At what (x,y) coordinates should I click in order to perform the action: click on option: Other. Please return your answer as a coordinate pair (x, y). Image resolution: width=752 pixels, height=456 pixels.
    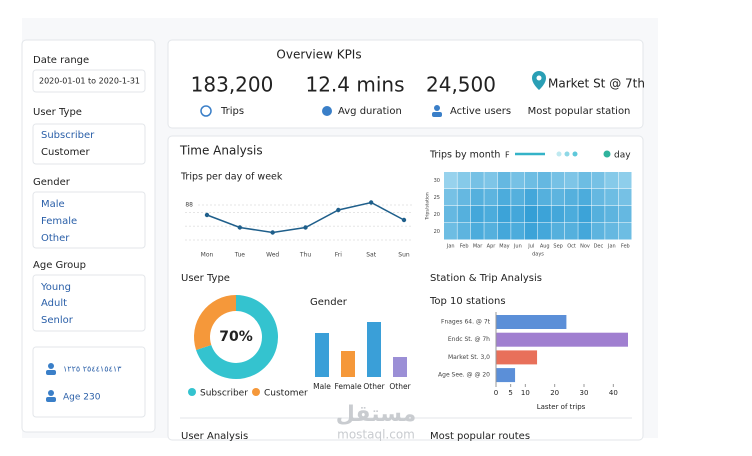
    Looking at the image, I should click on (55, 238).